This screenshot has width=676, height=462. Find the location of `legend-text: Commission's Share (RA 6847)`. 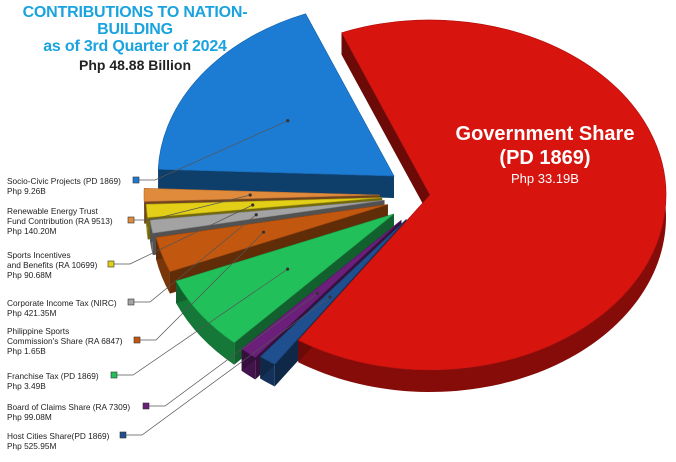

legend-text: Commission's Share (RA 6847) is located at coordinates (65, 341).